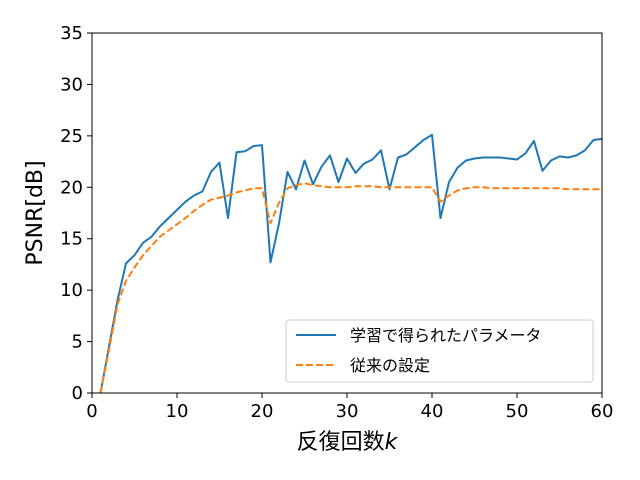  Describe the element at coordinates (71, 84) in the screenshot. I see `y-tick-label: 30` at that location.